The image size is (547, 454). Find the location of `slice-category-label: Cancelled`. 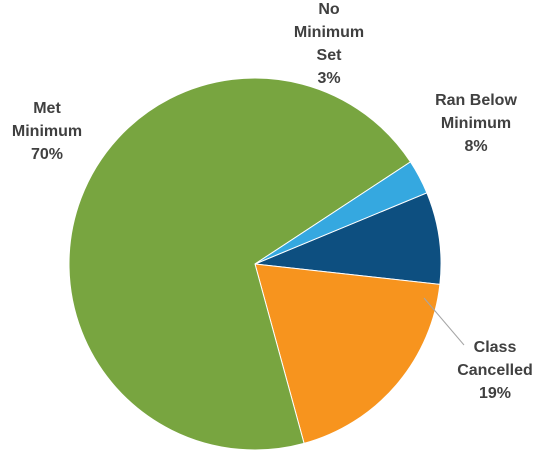

slice-category-label: Cancelled is located at coordinates (495, 370).